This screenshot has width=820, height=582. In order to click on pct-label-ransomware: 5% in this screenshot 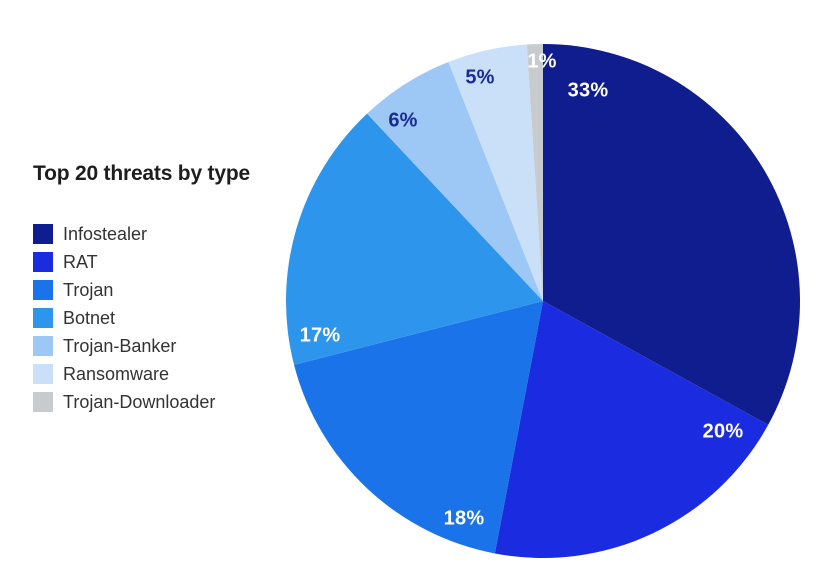, I will do `click(480, 77)`.